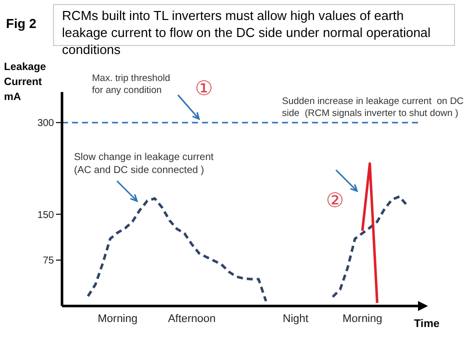 This screenshot has width=474, height=340. Describe the element at coordinates (25, 83) in the screenshot. I see `y-axis-title: Leakage Current mA` at that location.